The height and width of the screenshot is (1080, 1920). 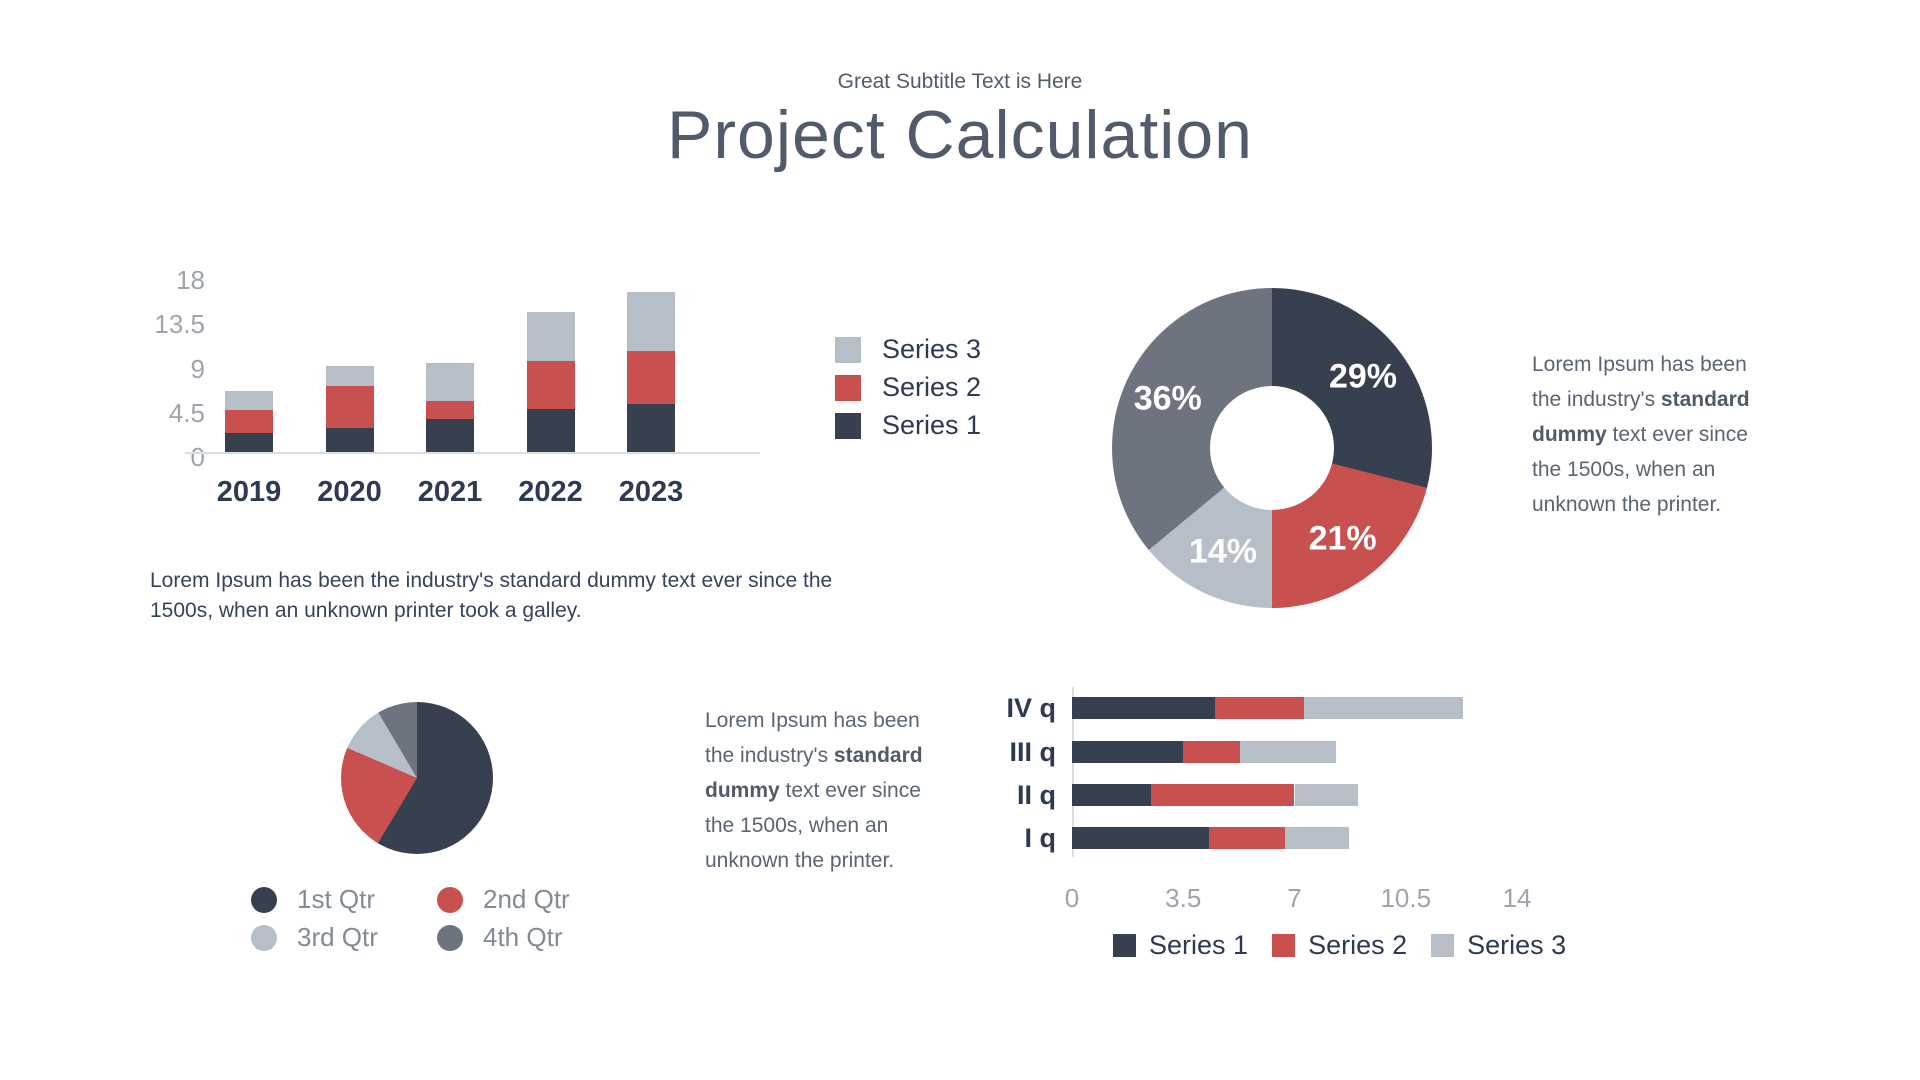 I want to click on legend-item: 1st Qtr, so click(x=344, y=899).